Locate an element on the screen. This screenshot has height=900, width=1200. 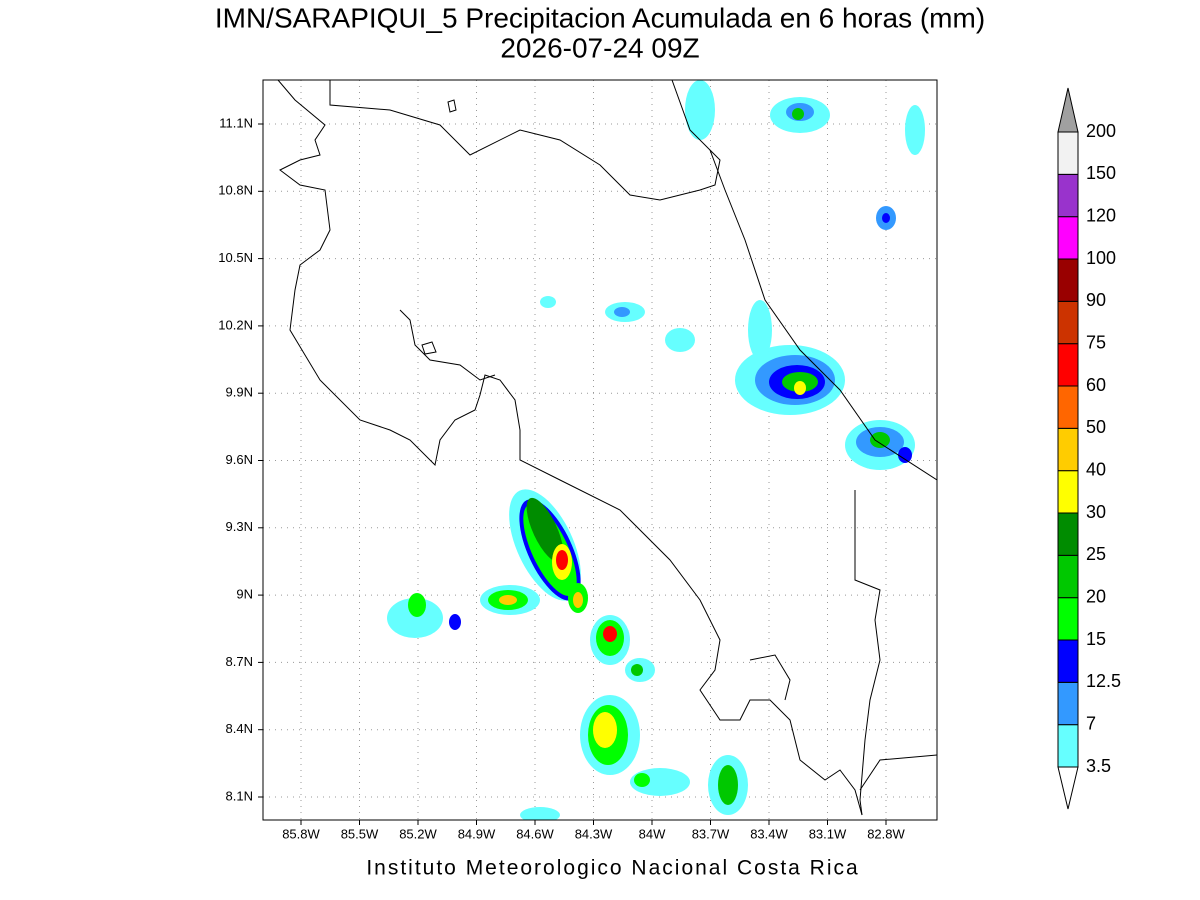
lat-label: 9.9N is located at coordinates (239, 392).